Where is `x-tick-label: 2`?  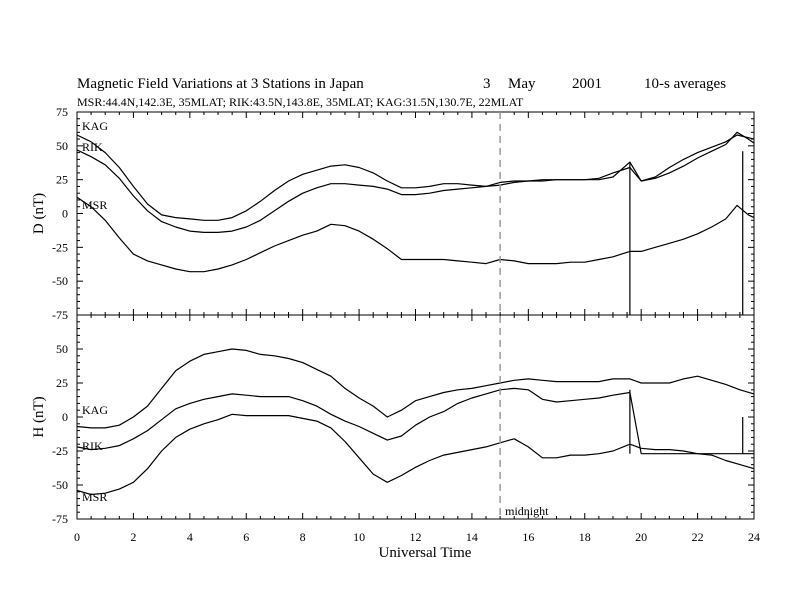 x-tick-label: 2 is located at coordinates (133, 537).